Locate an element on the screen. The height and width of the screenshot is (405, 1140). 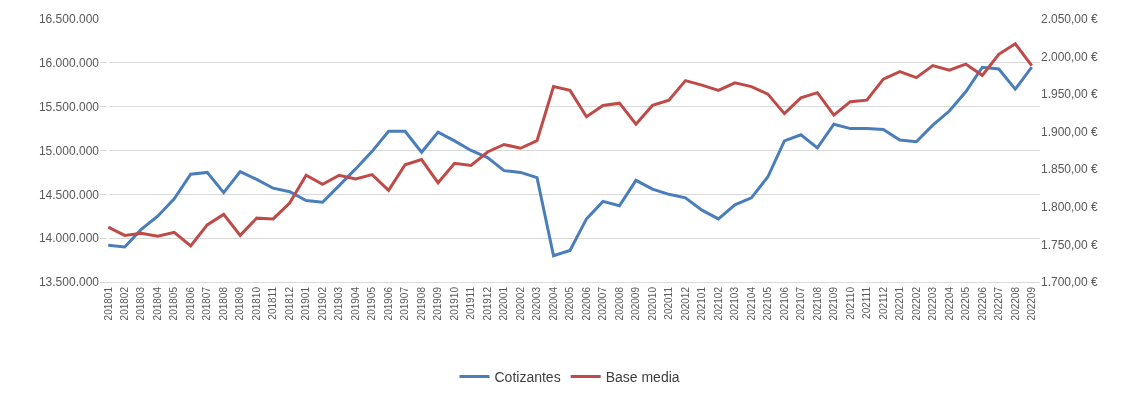
y2-tick-label: 1.800,00 € is located at coordinates (1070, 207).